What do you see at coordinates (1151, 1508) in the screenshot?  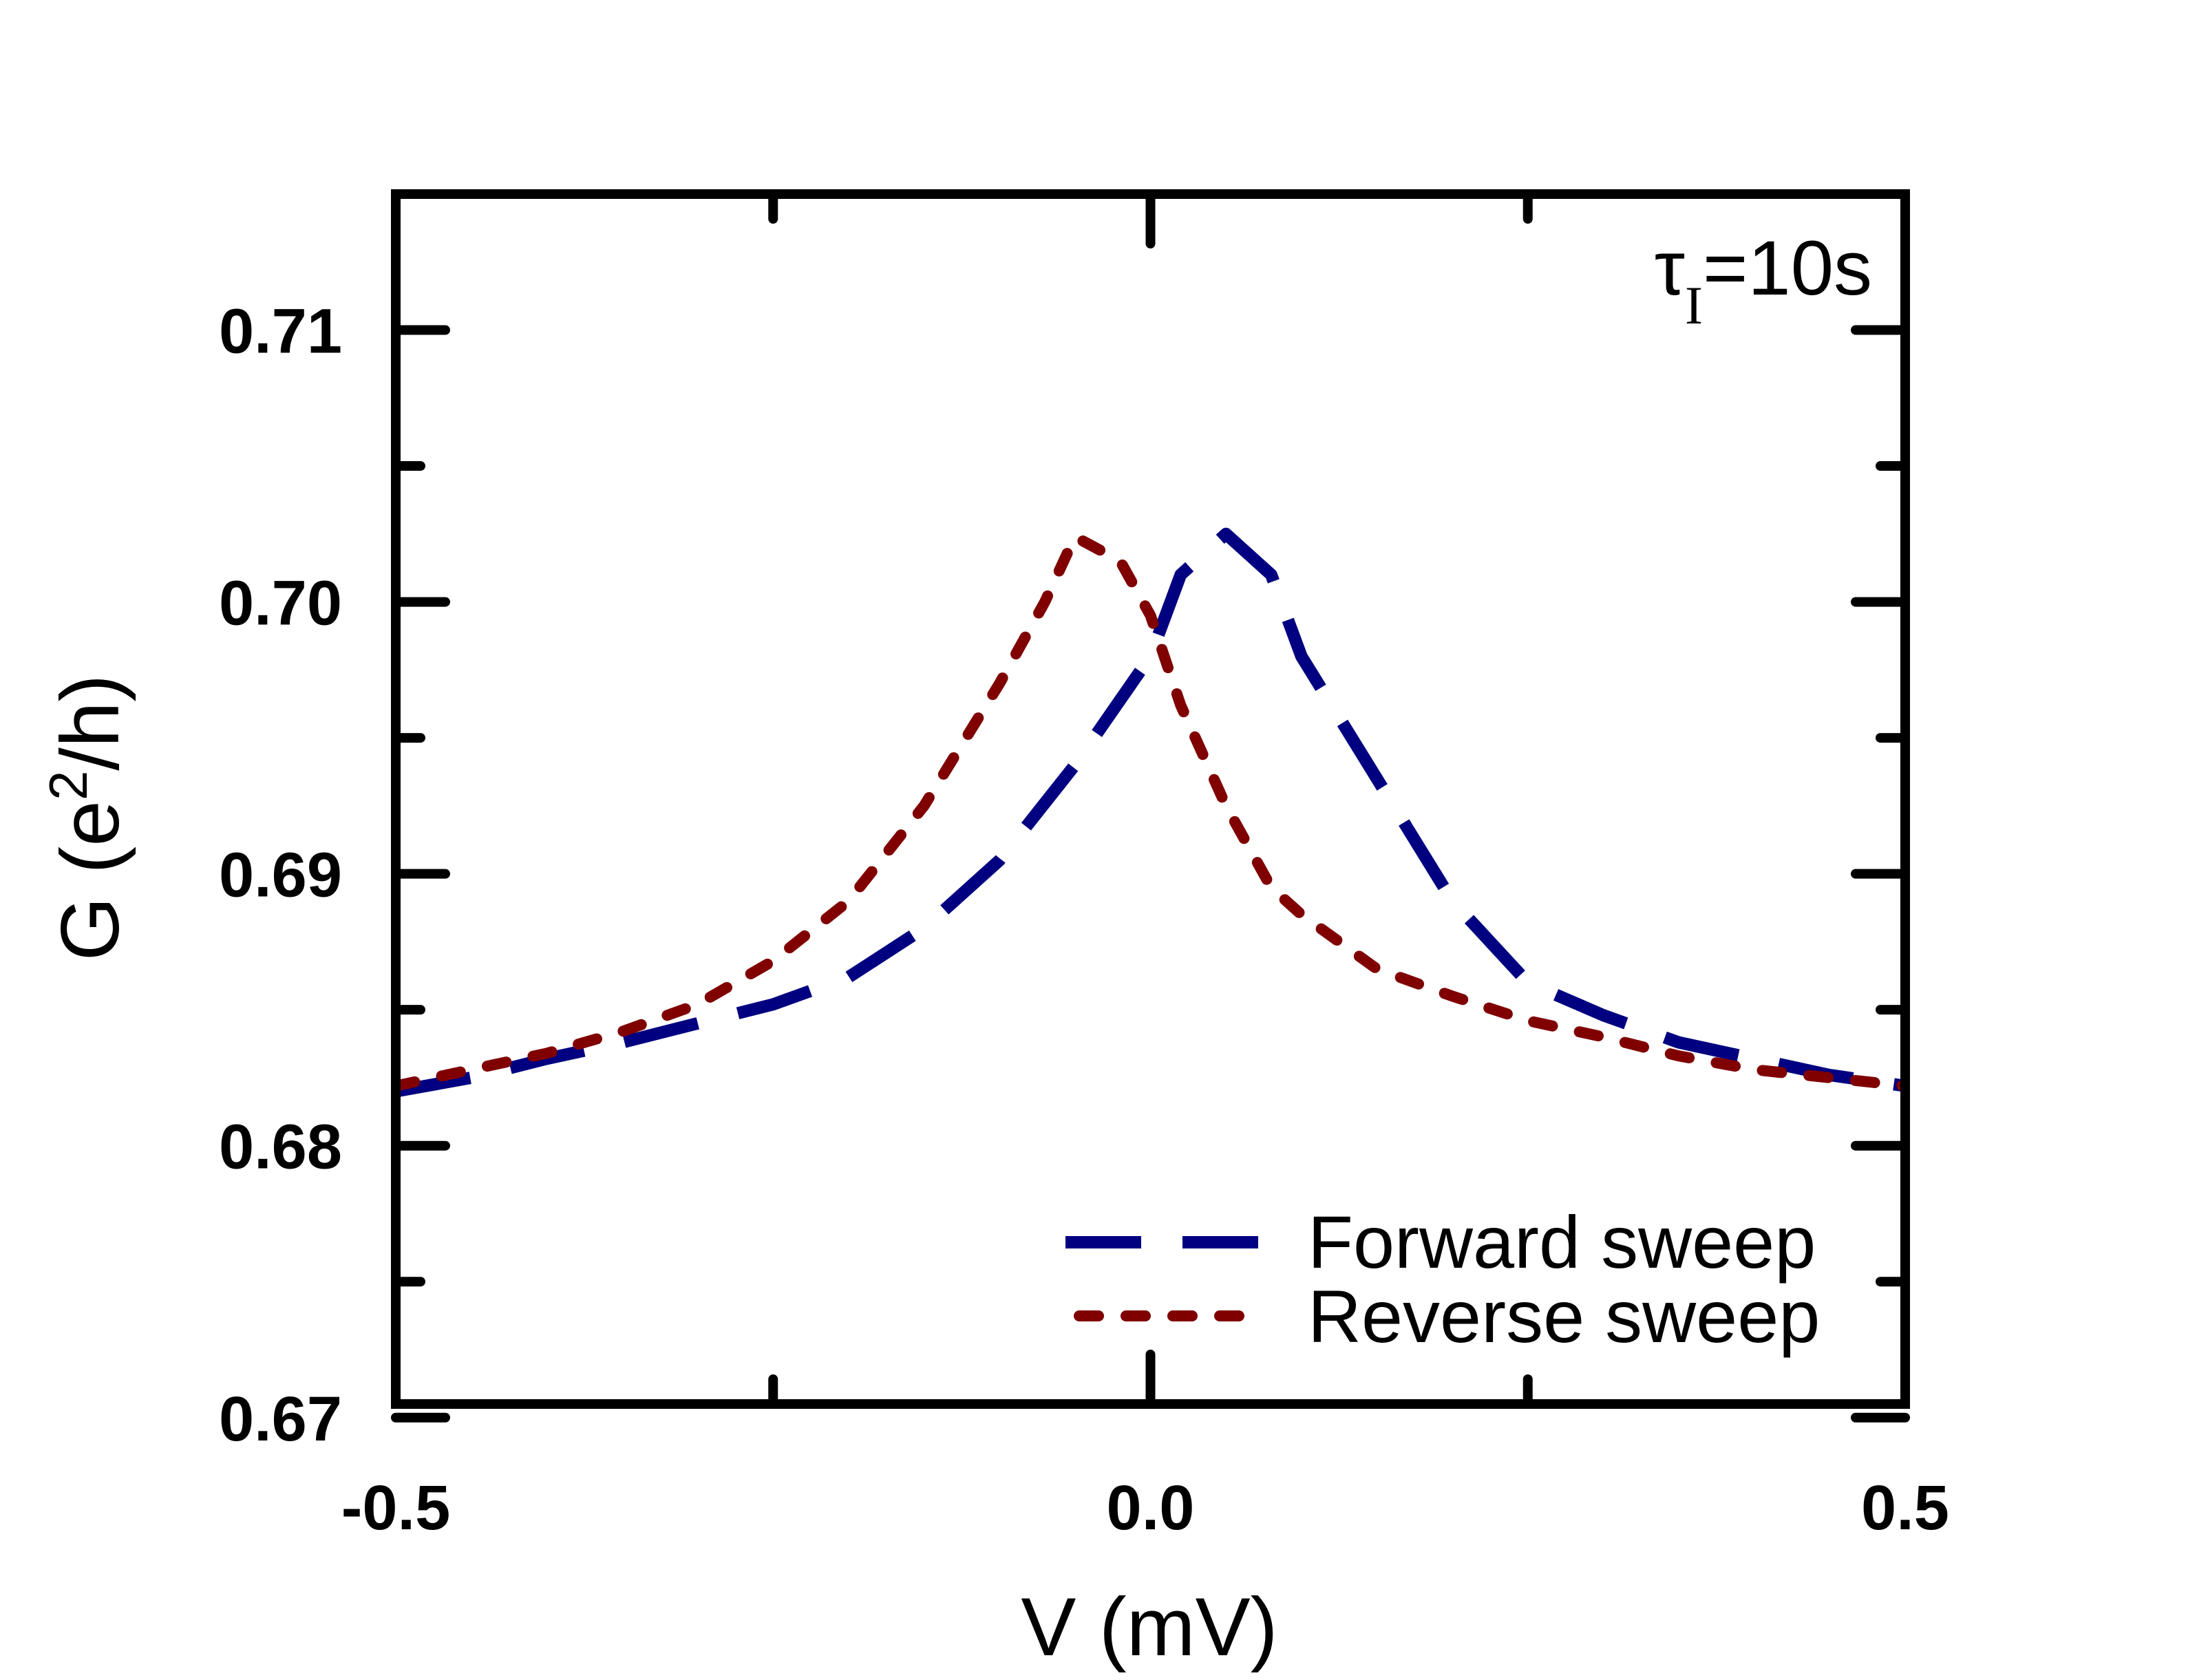 I see `x-tick-label: 0.0` at bounding box center [1151, 1508].